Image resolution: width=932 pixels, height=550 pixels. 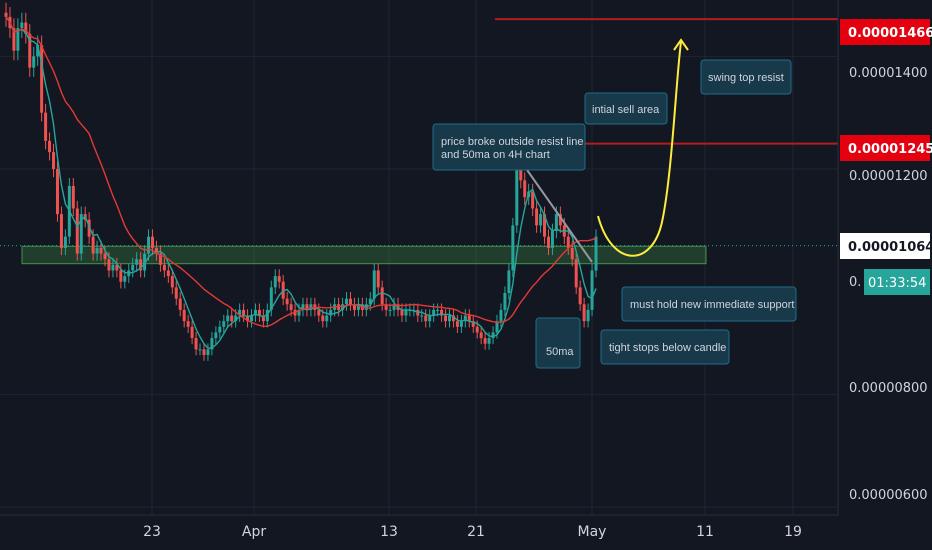 What do you see at coordinates (364, 255) in the screenshot?
I see `support-zone-layer` at bounding box center [364, 255].